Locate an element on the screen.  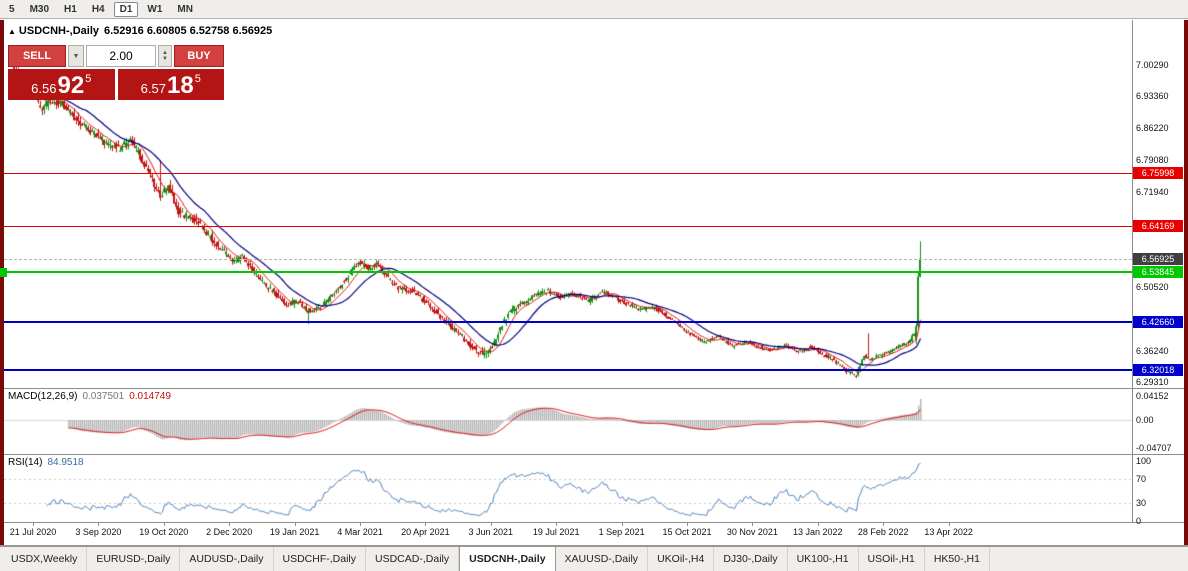
timeframe-toolbar: 5 M30 H1 H4 D1 W1 MN is located at coordinates (594, 9).